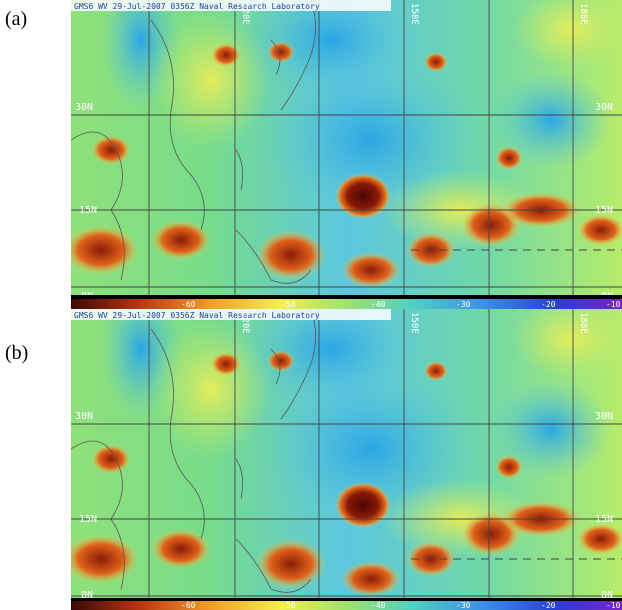 This screenshot has height=610, width=622. I want to click on colorbar-tick-a: -60, so click(188, 304).